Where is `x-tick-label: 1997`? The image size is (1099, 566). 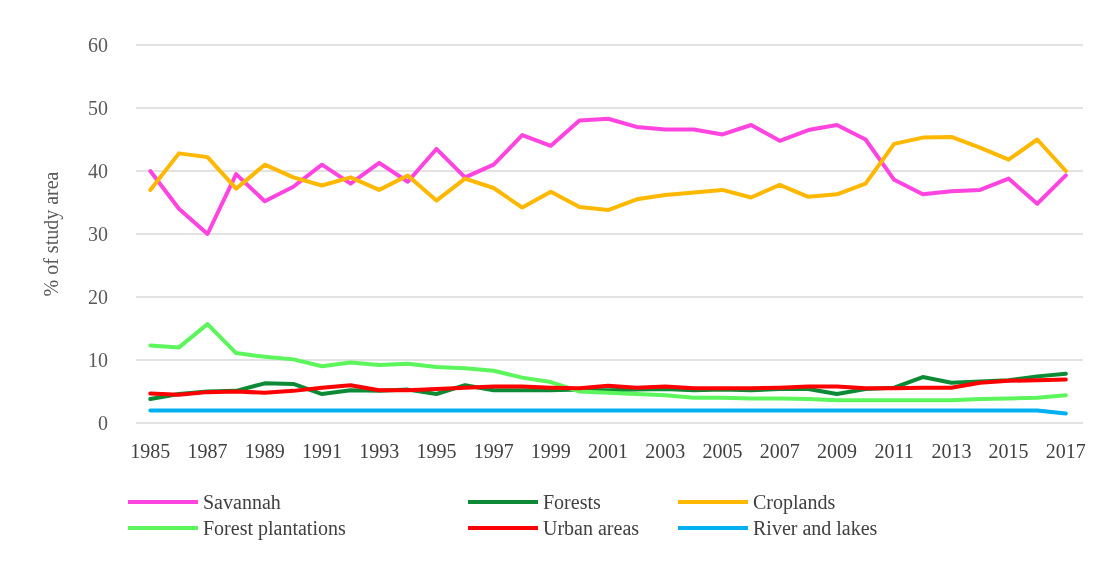
x-tick-label: 1997 is located at coordinates (493, 451).